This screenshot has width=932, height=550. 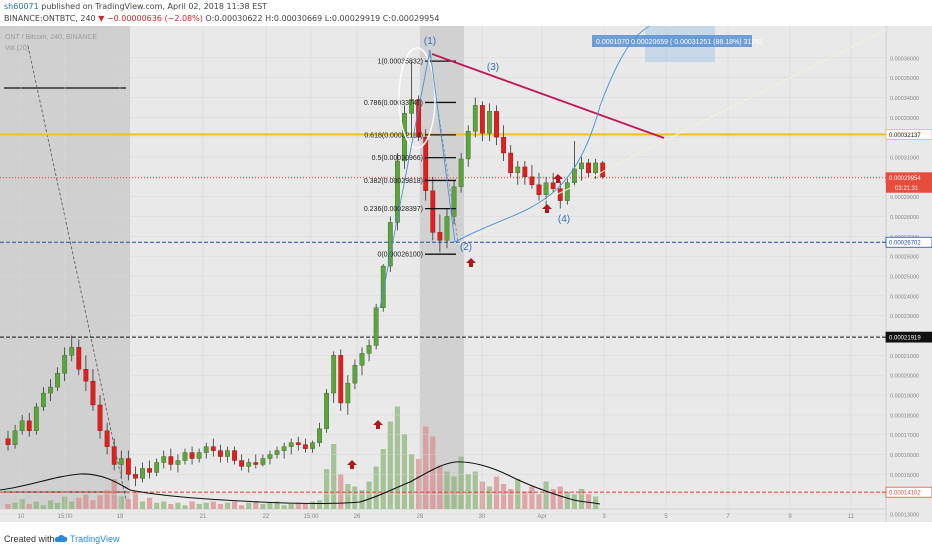 I want to click on time-axis: 10 15:00 18 21 22 15:00 26 28 30 Apr 3 5 7 9 11, so click(x=436, y=517).